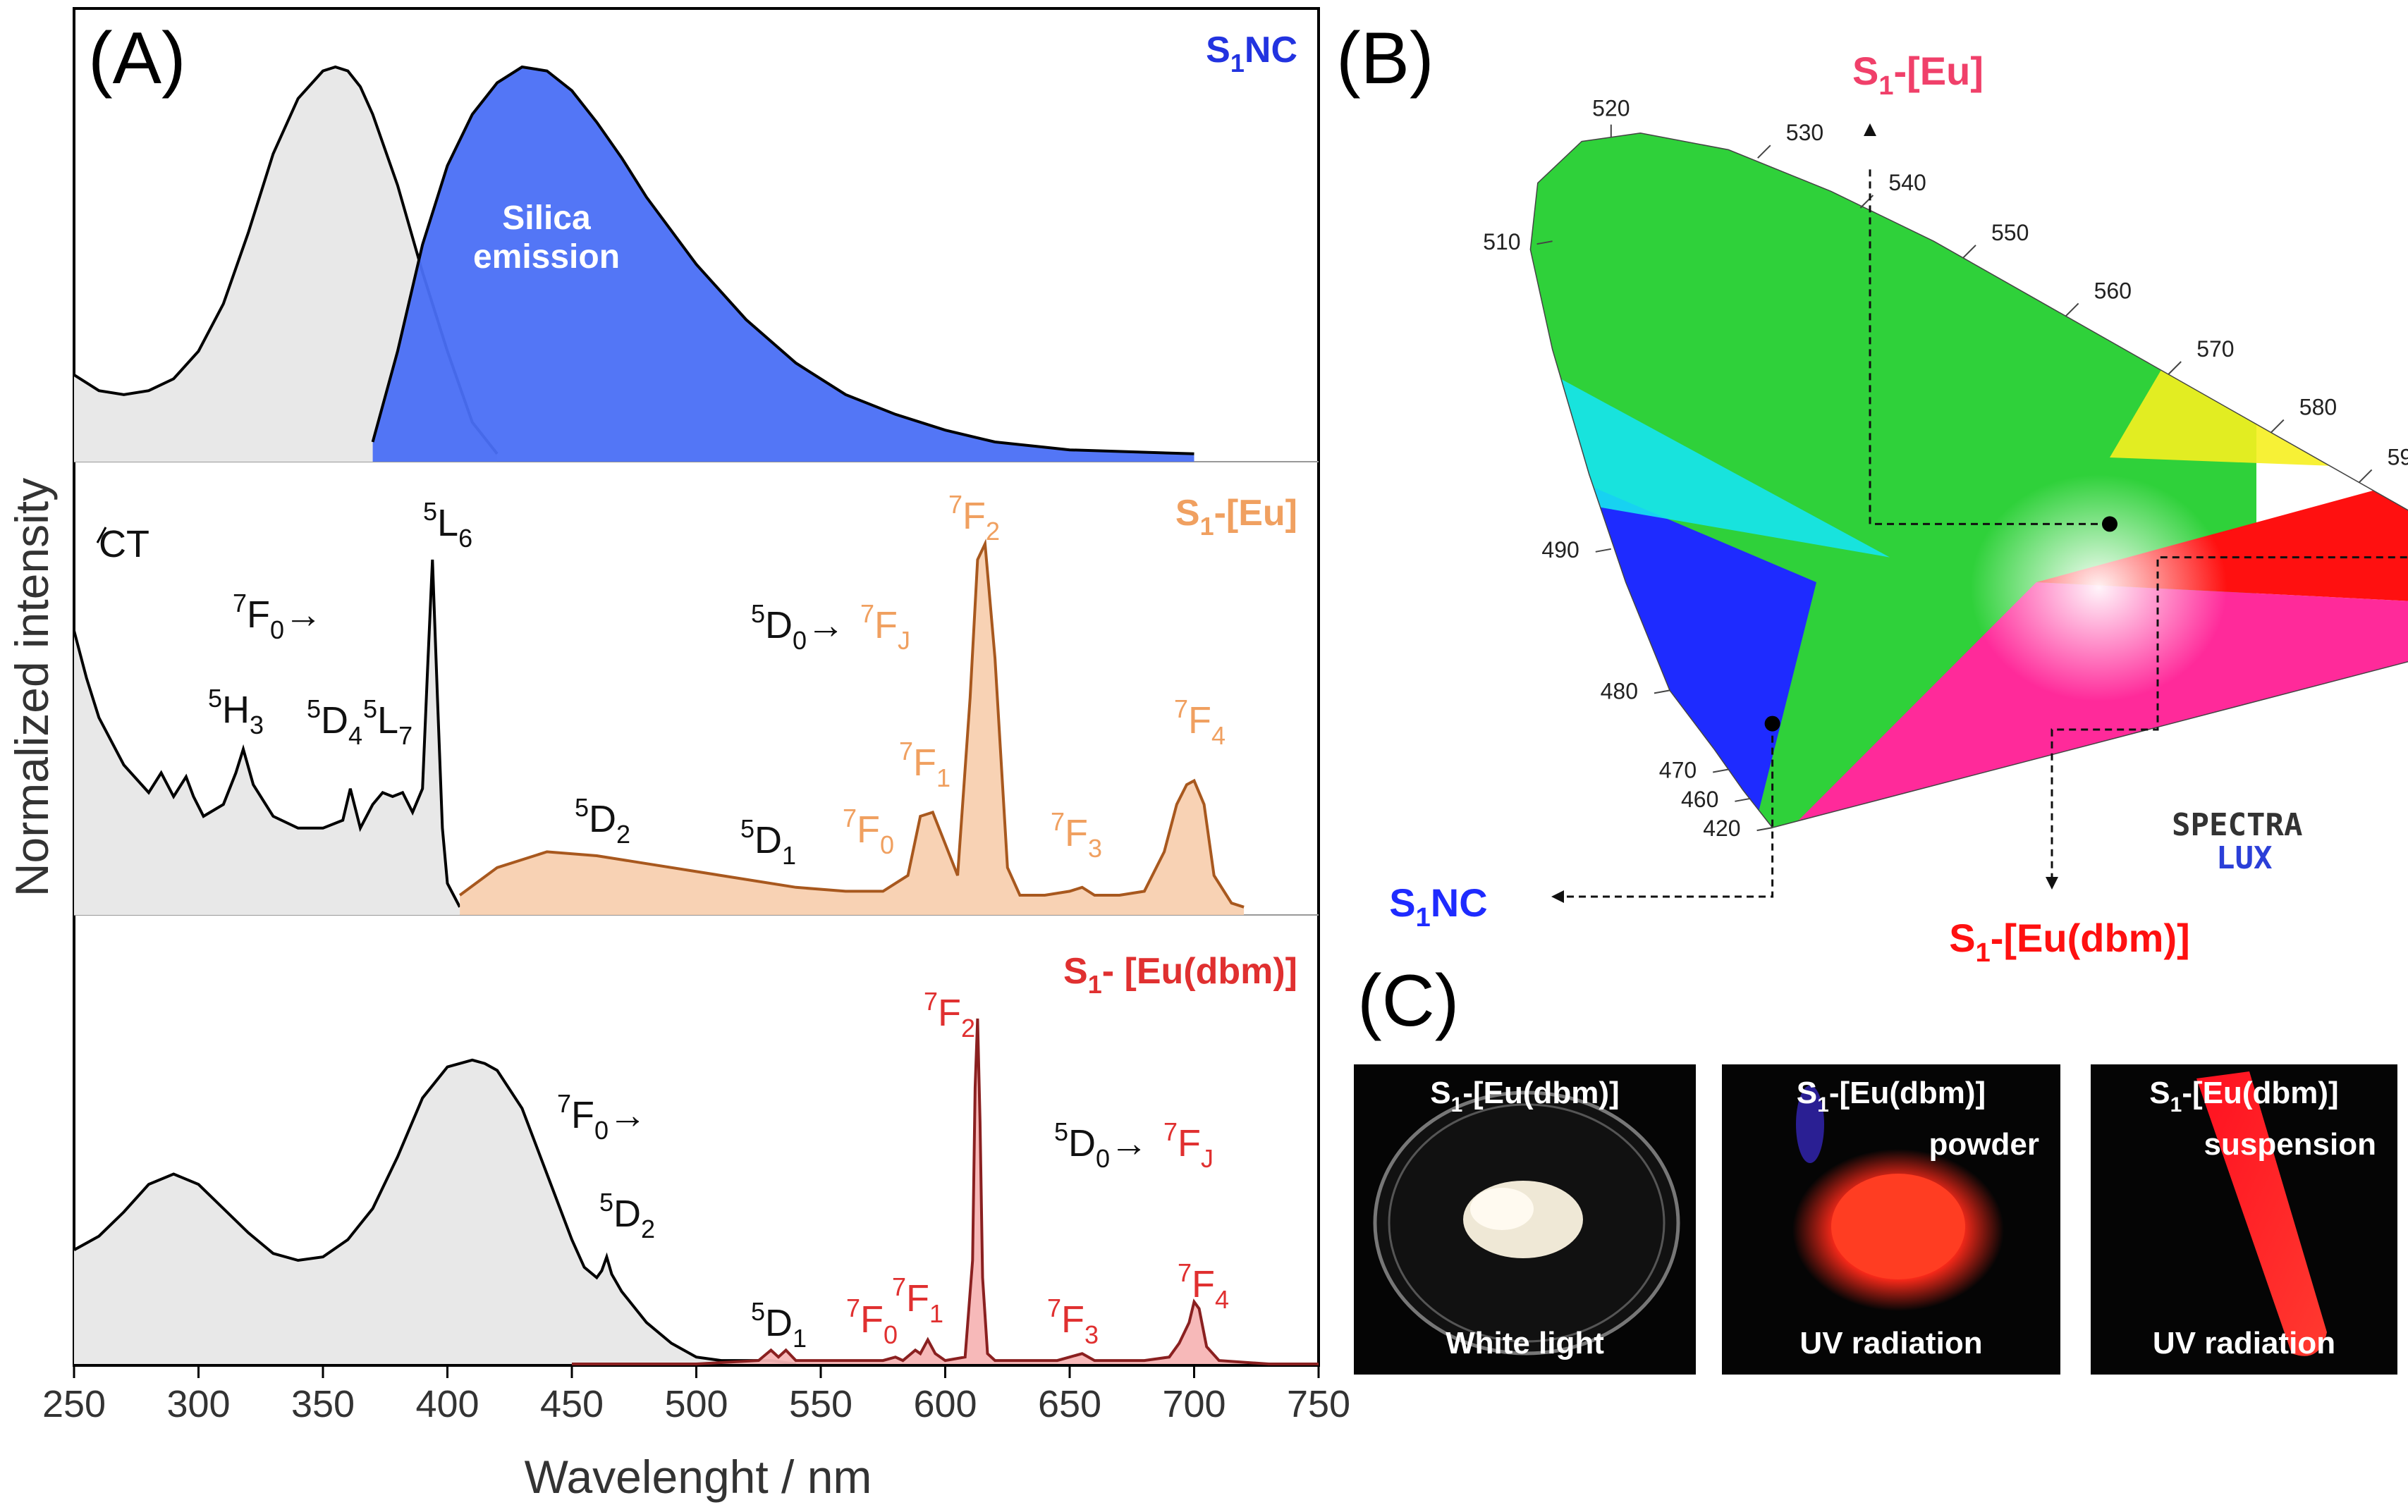 This screenshot has height=1512, width=2408. What do you see at coordinates (1804, 132) in the screenshot?
I see `cie-tick-label: 530` at bounding box center [1804, 132].